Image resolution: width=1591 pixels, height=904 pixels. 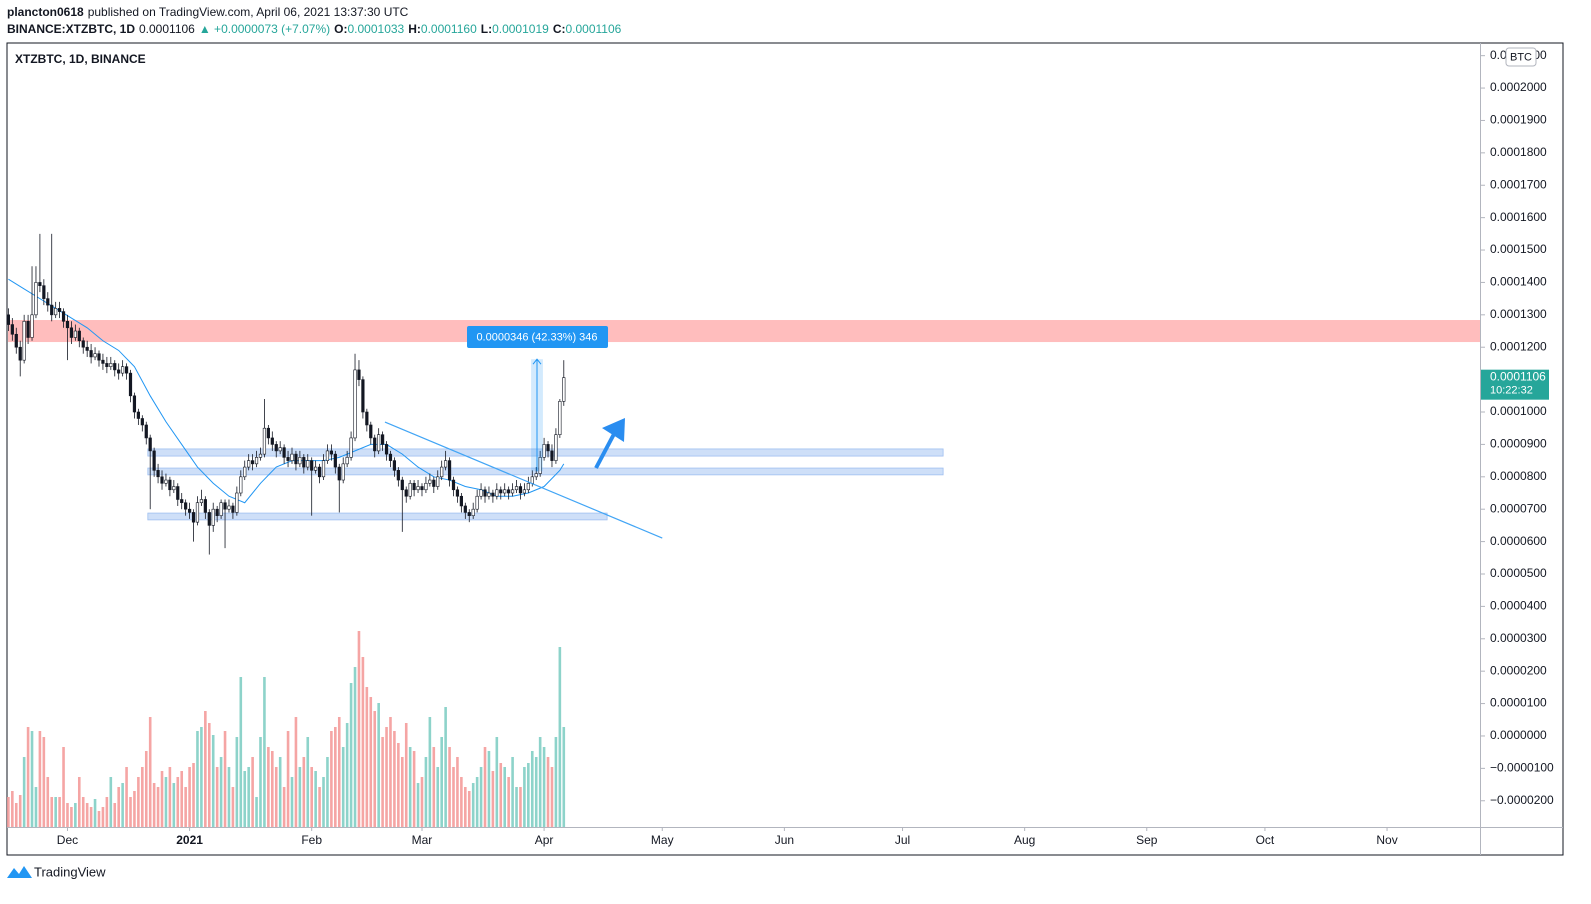 What do you see at coordinates (1518, 508) in the screenshot?
I see `y-tick-label: 0.0000700` at bounding box center [1518, 508].